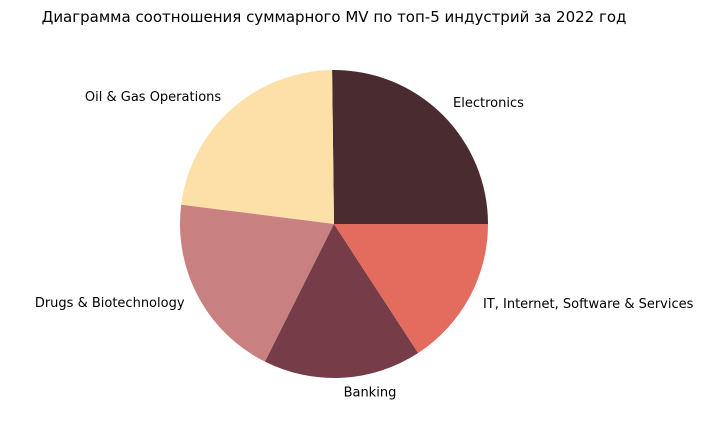 This screenshot has width=719, height=427. Describe the element at coordinates (370, 393) in the screenshot. I see `pie-label-banking: Banking` at that location.